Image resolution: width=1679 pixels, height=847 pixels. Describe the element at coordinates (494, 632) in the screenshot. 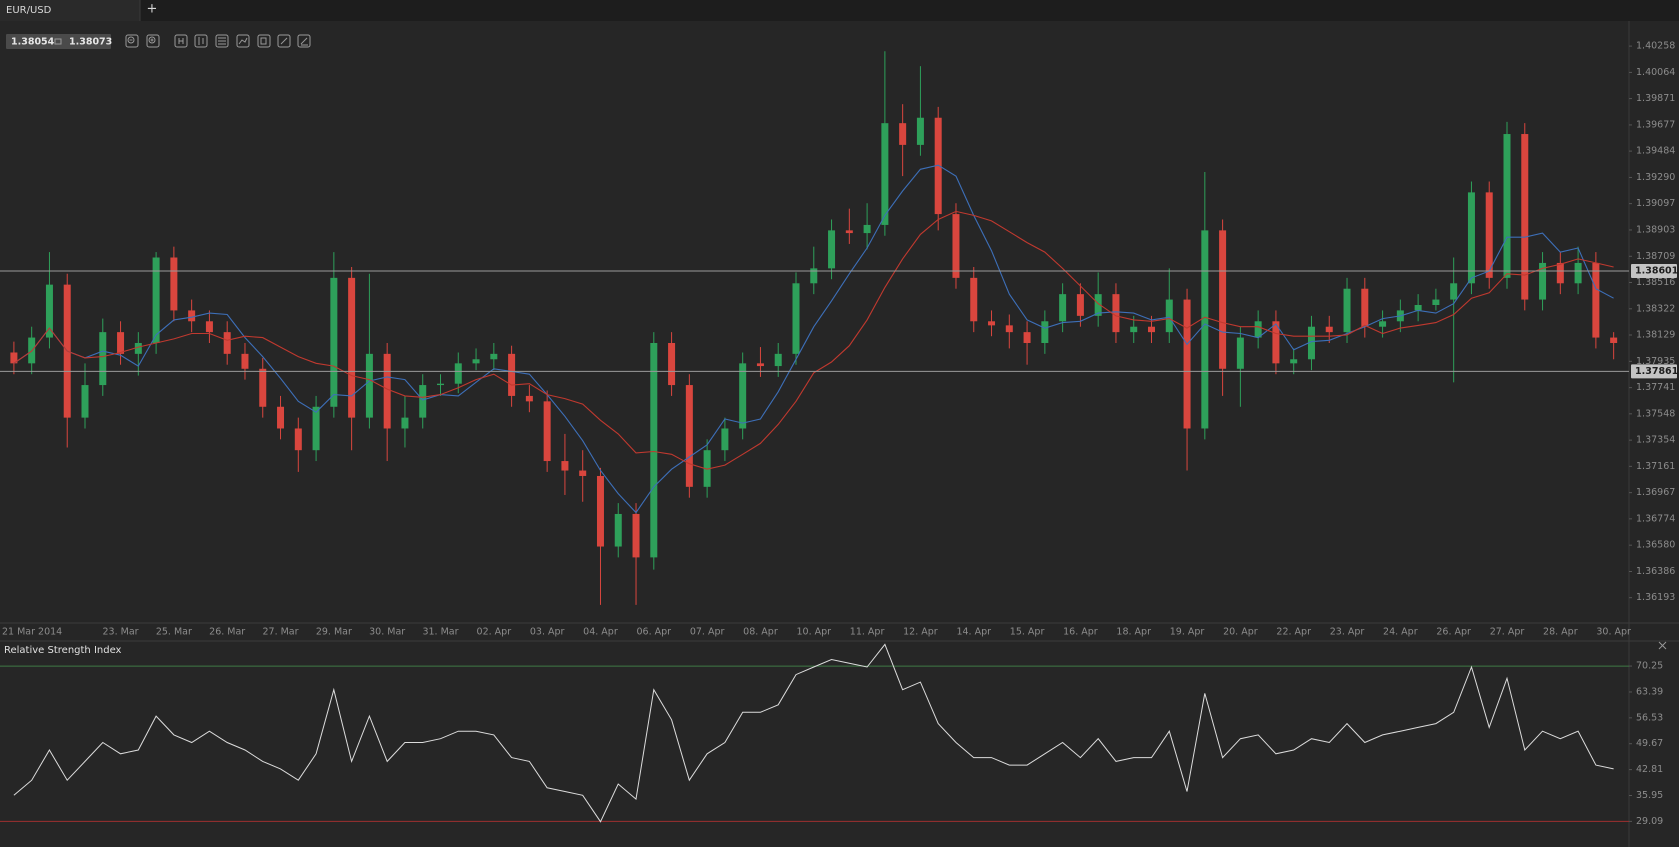

I see `x-tick-label: 02. Apr` at that location.